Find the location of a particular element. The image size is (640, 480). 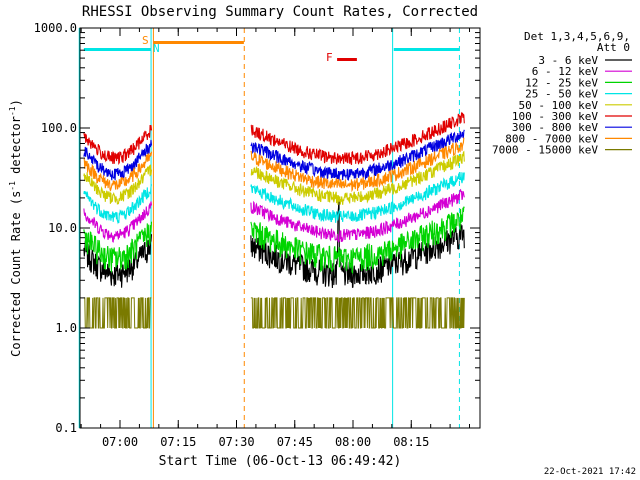

legend-header-line-2: Att 0 is located at coordinates (613, 47).